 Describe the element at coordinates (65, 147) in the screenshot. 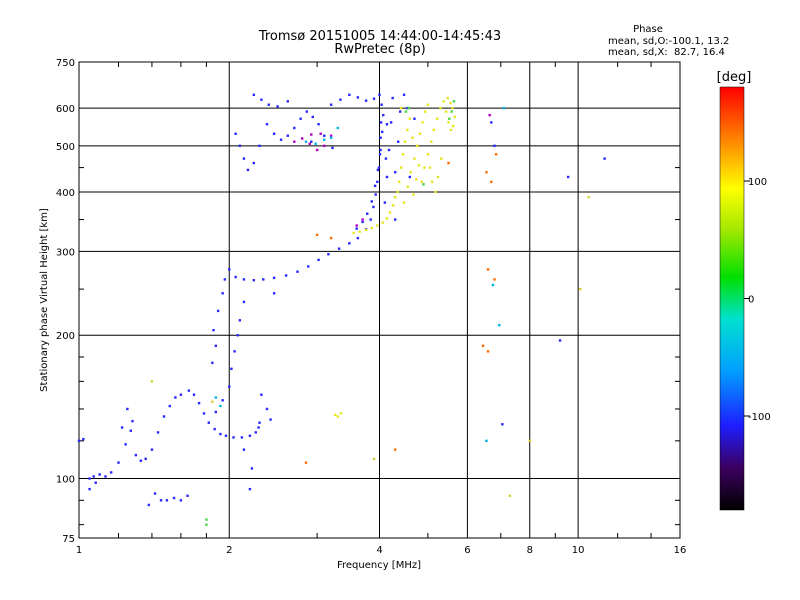

I see `y-tick-label: 500` at that location.